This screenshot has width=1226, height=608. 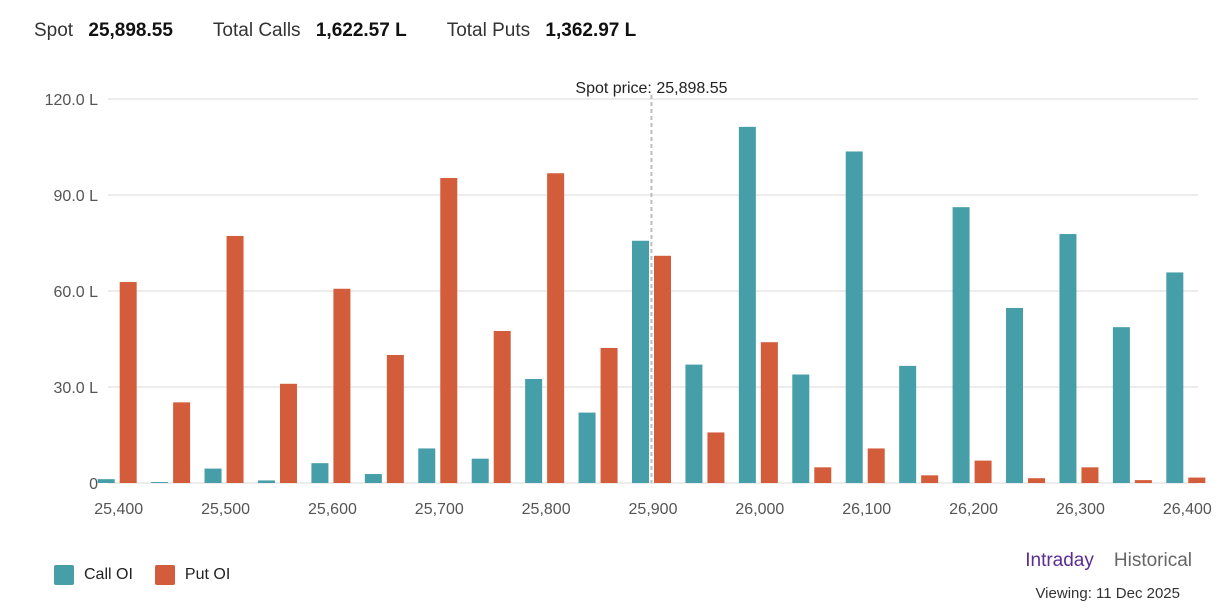 I want to click on view-toggle: Intraday Historical, so click(x=1098, y=561).